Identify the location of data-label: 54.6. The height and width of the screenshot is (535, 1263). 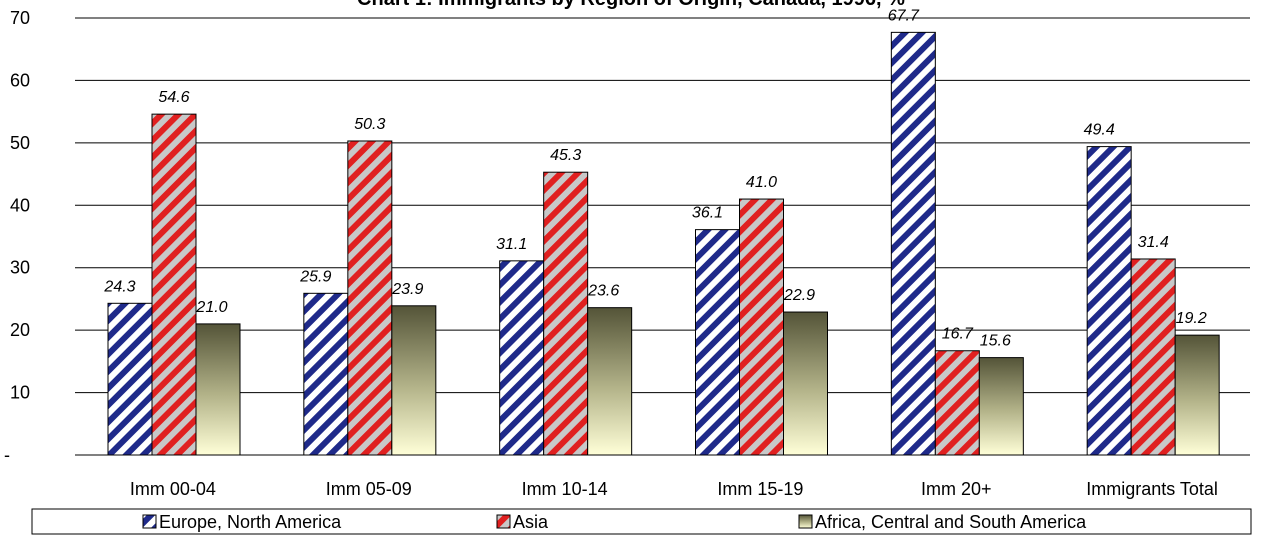
(173, 97).